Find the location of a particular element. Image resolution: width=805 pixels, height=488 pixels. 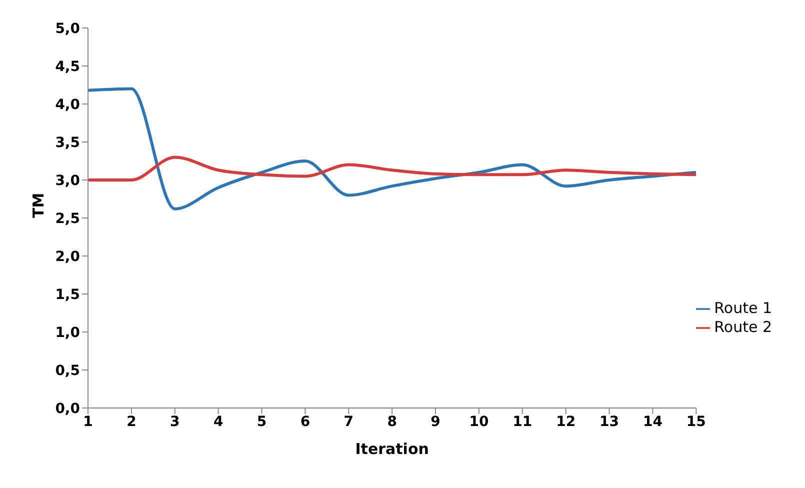

x-tick-label: 4 is located at coordinates (218, 422).